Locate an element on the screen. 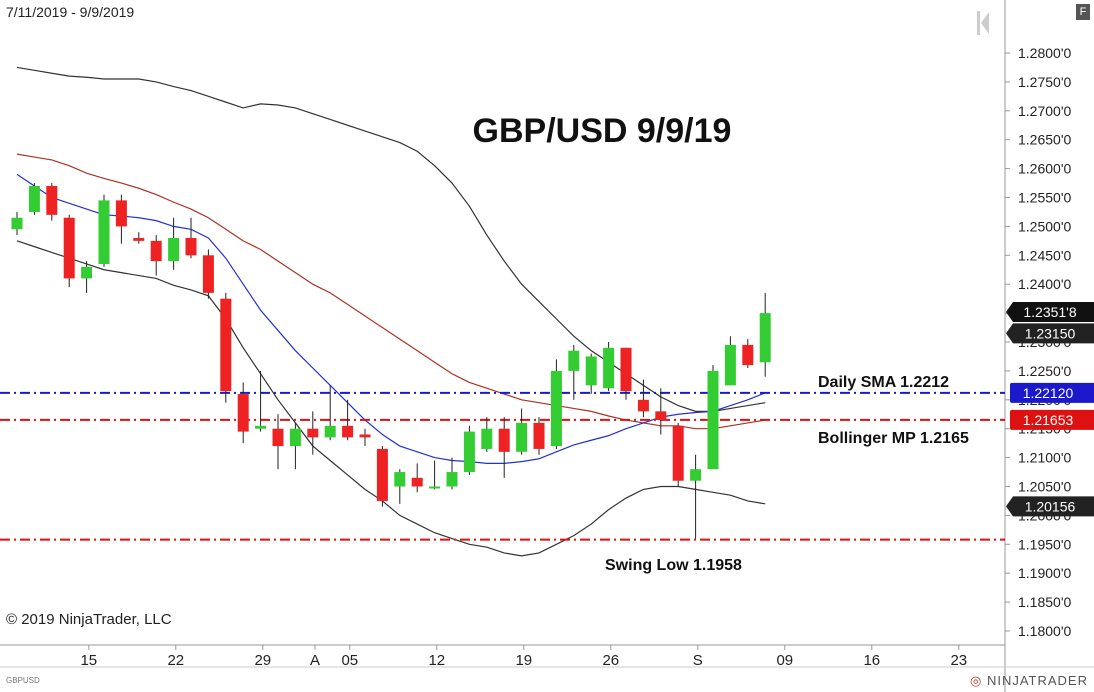  x-tick-label: 16 is located at coordinates (871, 660).